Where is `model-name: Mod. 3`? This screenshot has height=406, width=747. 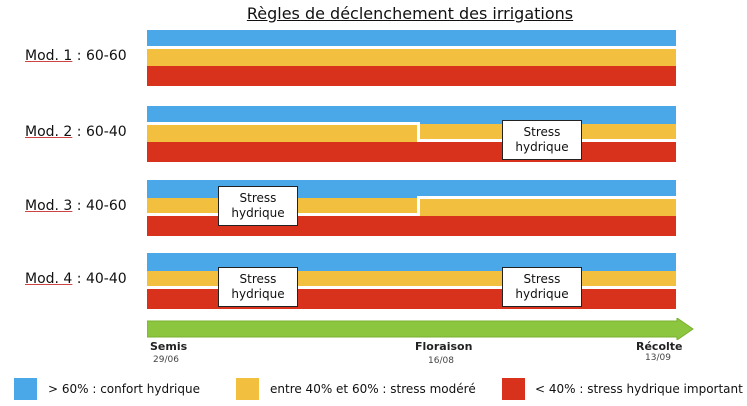
model-name: Mod. 3 is located at coordinates (49, 206).